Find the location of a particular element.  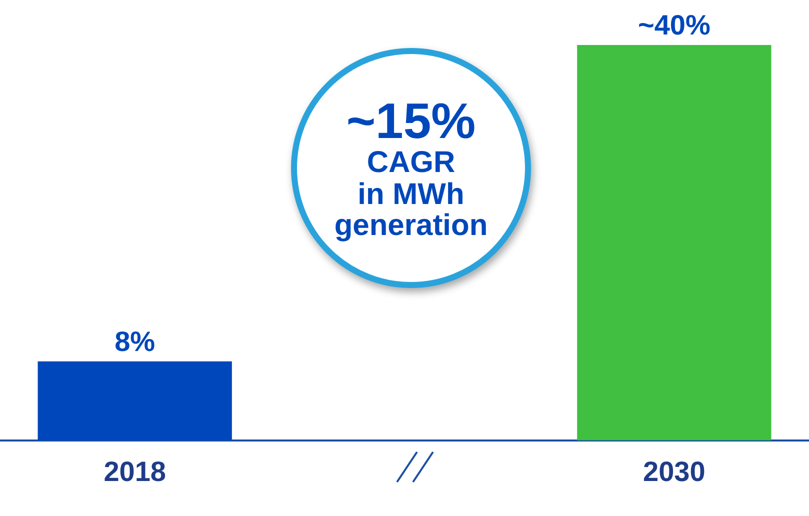

circle-outline: ~15% CAGR in MWh generation is located at coordinates (411, 168).